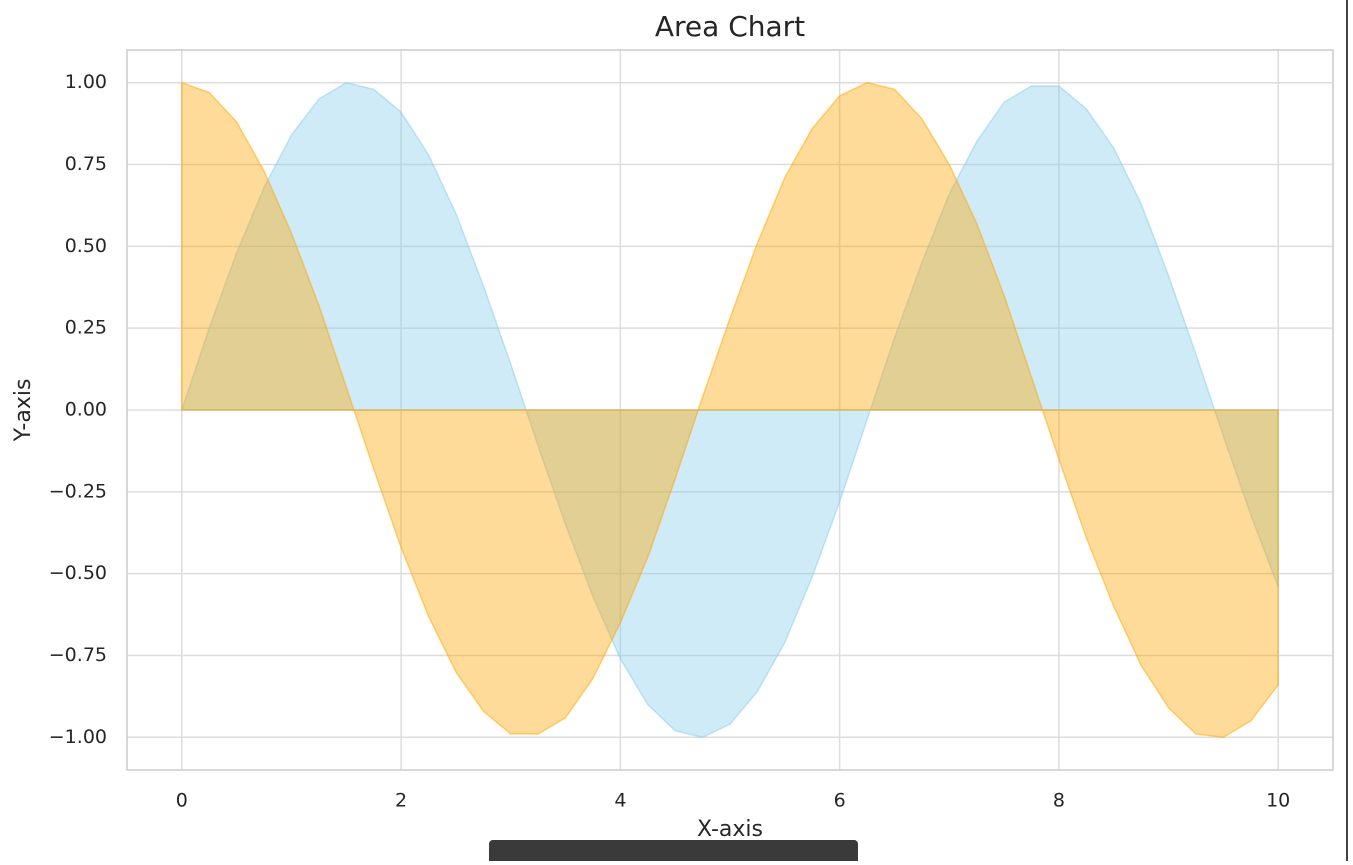  What do you see at coordinates (86, 410) in the screenshot?
I see `y-tick-label: 0.00` at bounding box center [86, 410].